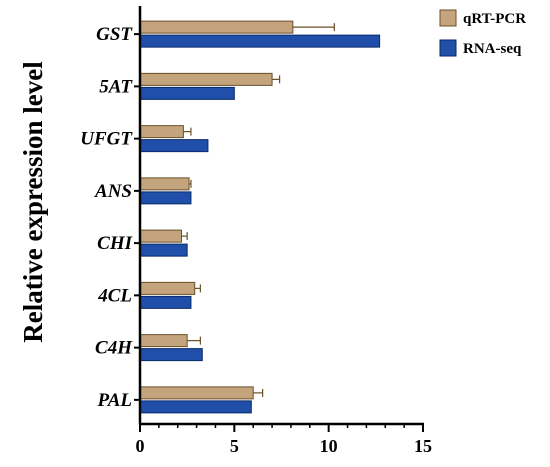 This screenshot has width=550, height=467. What do you see at coordinates (448, 18) in the screenshot?
I see `legend-swatch-qrt-pcr` at bounding box center [448, 18].